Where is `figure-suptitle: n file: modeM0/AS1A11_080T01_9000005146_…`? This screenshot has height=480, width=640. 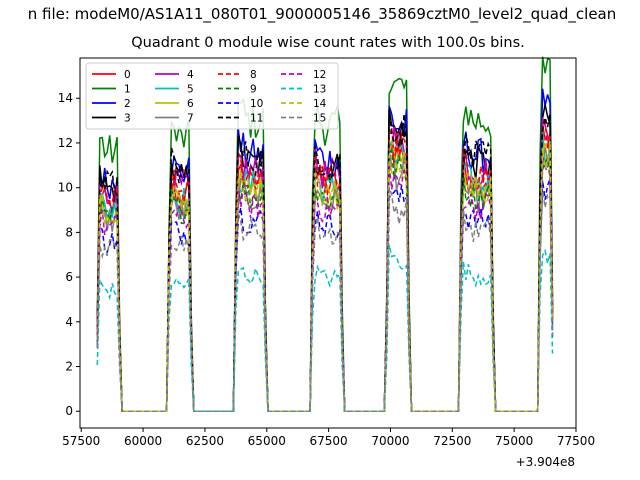 figure-suptitle: n file: modeM0/AS1A11_080T01_9000005146_… is located at coordinates (322, 14).